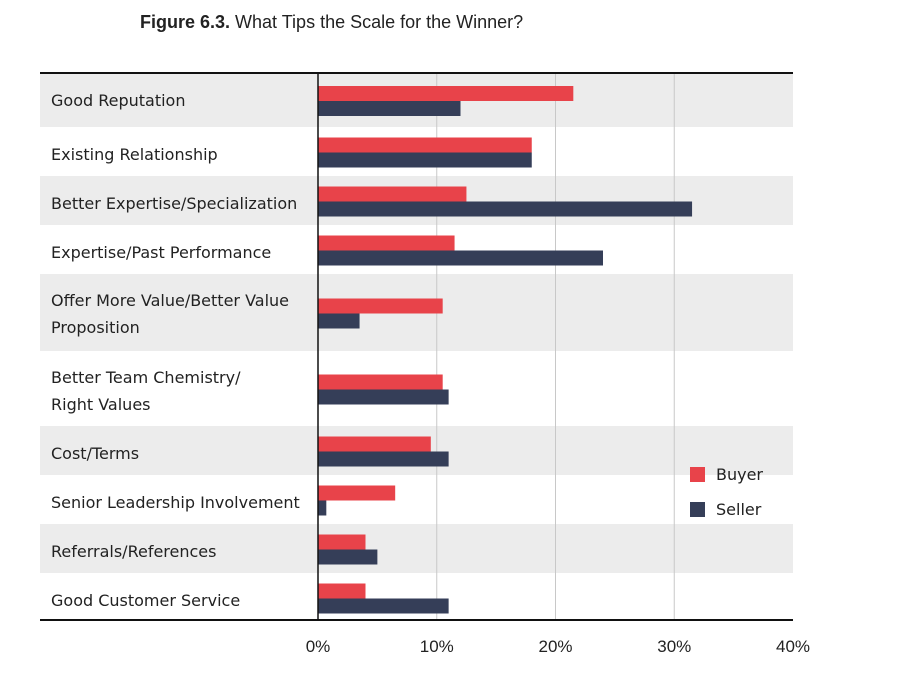 This screenshot has height=695, width=899. What do you see at coordinates (161, 252) in the screenshot?
I see `category-label: Expertise/Past Performance` at bounding box center [161, 252].